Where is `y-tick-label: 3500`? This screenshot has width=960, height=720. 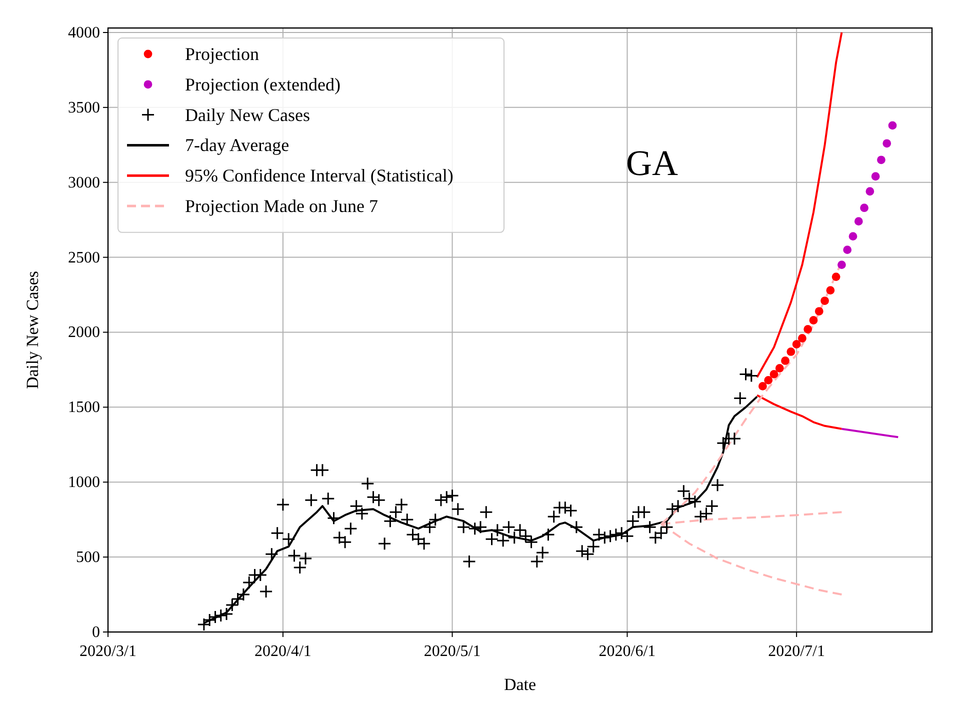 y-tick-label: 3500 is located at coordinates (84, 107).